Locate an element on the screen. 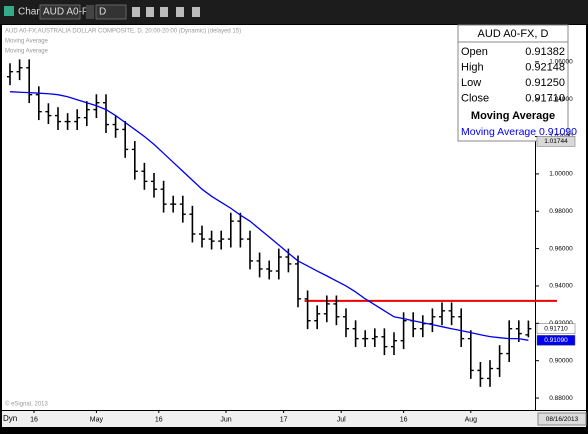  y-tick-label: 0.90000 is located at coordinates (561, 360).